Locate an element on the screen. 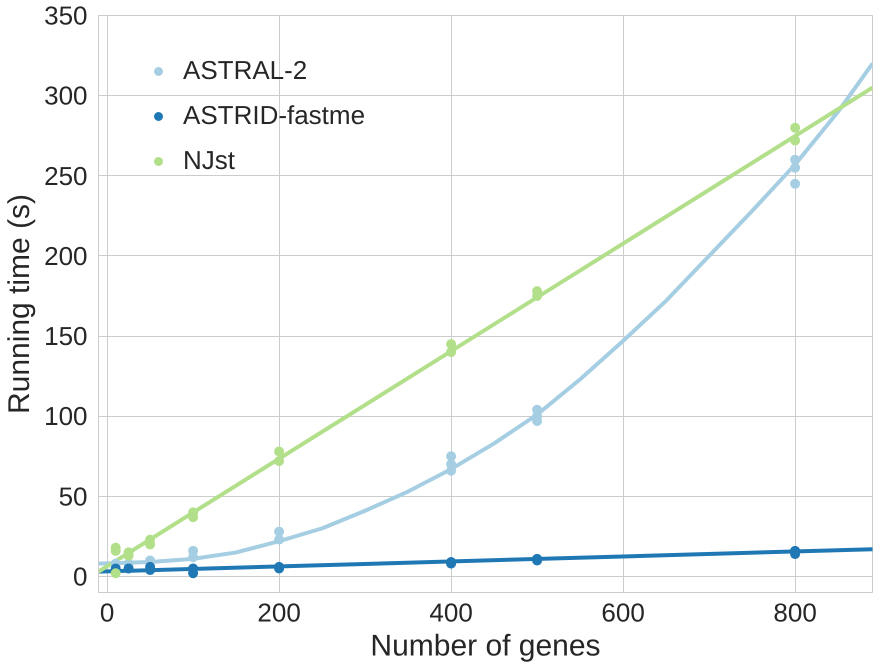  legend-label: ASTRID-fastme is located at coordinates (274, 115).